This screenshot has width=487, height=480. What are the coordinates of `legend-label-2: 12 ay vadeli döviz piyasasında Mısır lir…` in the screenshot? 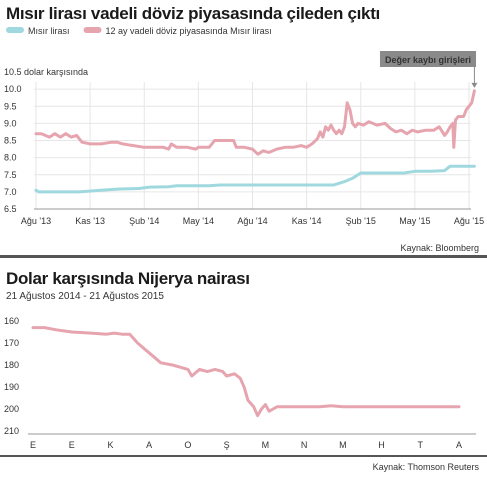 It's located at (189, 31).